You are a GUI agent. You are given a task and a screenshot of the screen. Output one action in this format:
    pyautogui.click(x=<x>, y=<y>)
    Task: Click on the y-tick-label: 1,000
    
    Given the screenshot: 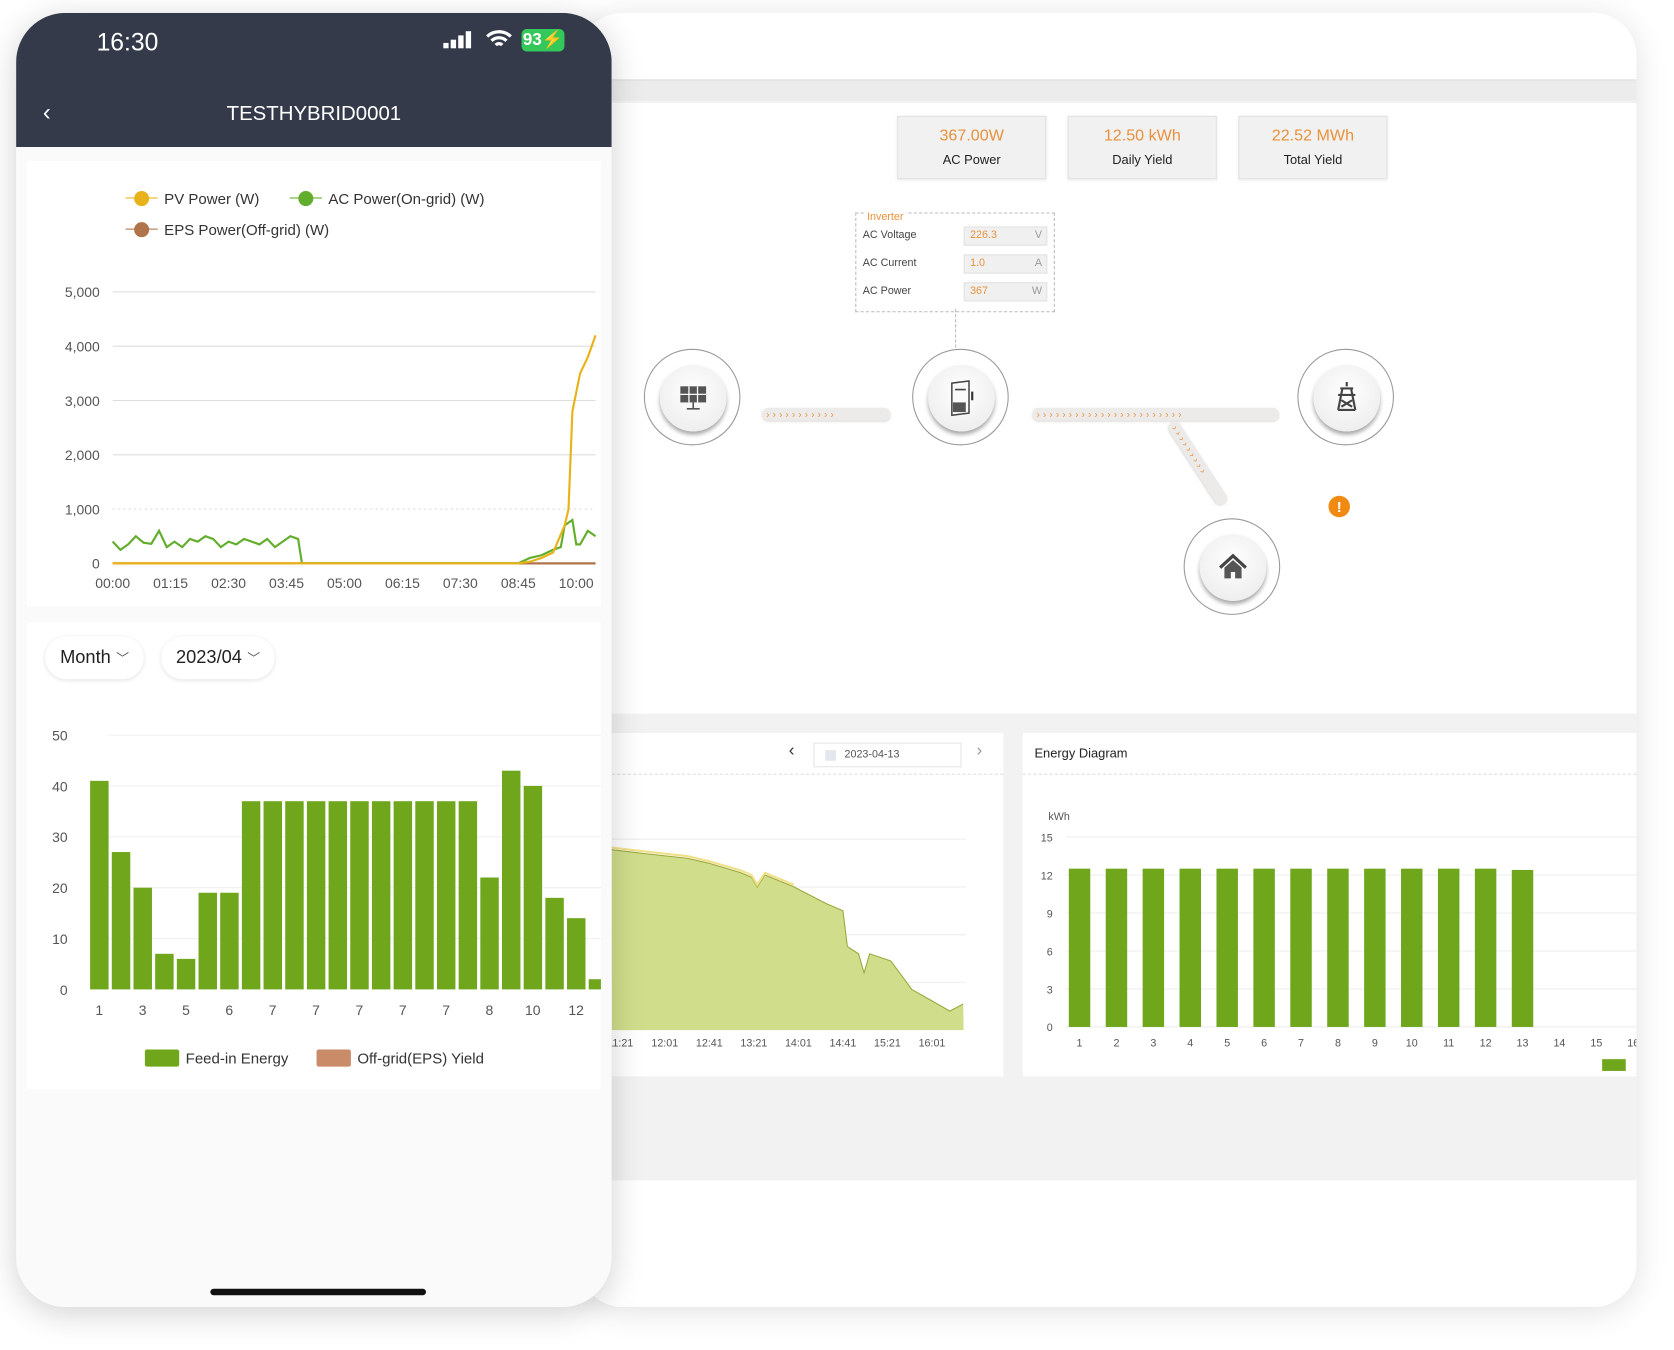 What is the action you would take?
    pyautogui.click(x=82, y=509)
    